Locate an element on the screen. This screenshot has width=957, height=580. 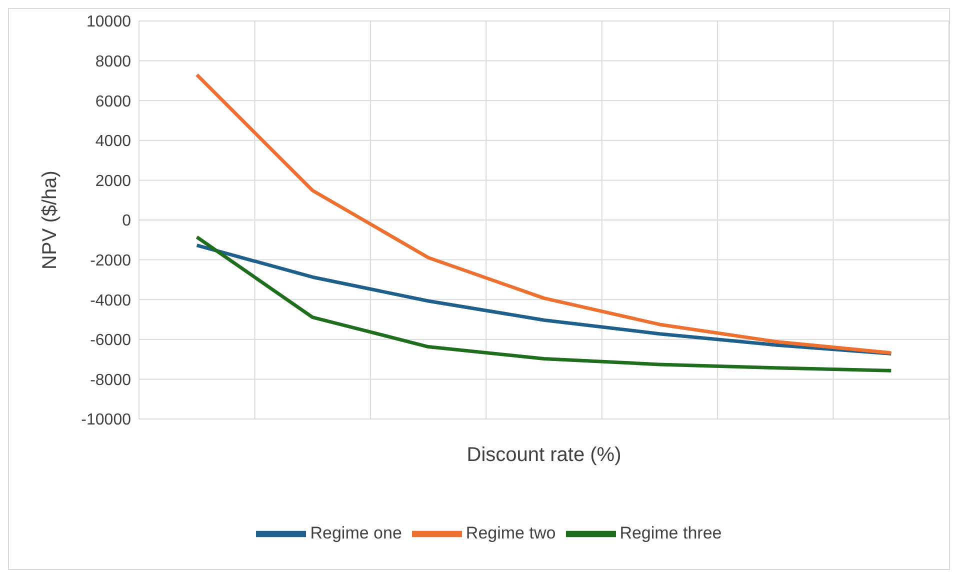
y-tick-label: 2000 is located at coordinates (113, 181).